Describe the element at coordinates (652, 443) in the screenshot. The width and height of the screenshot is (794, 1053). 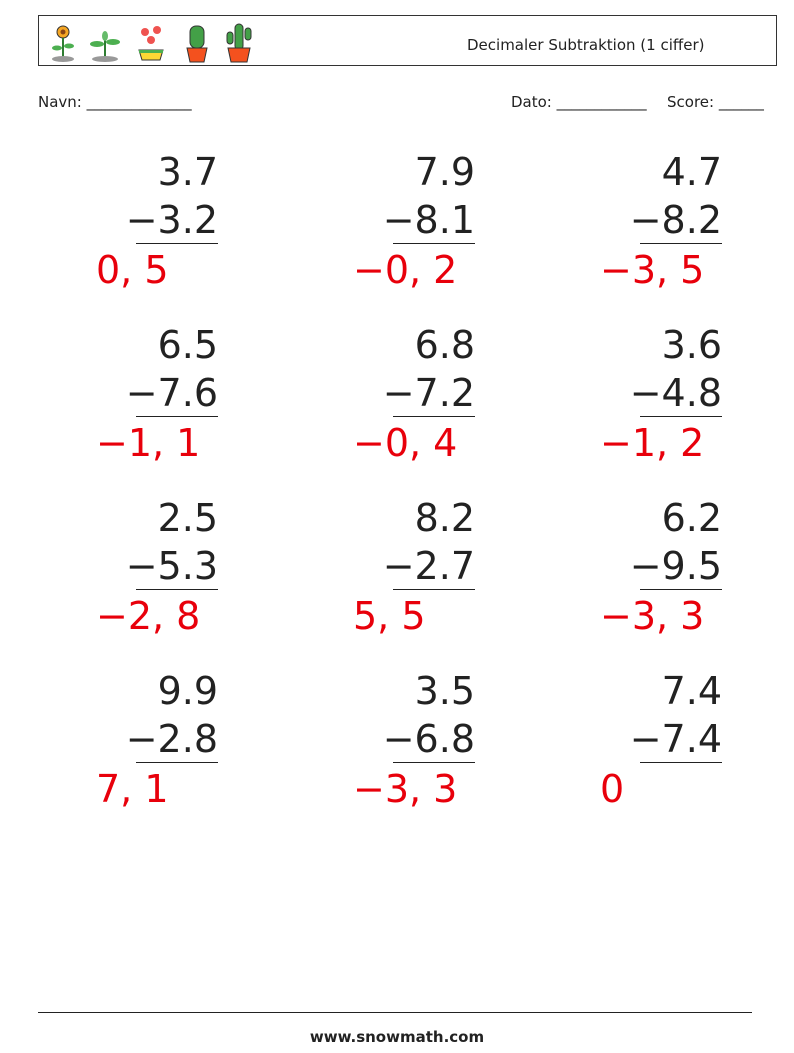
I see `answer: −1, 2` at that location.